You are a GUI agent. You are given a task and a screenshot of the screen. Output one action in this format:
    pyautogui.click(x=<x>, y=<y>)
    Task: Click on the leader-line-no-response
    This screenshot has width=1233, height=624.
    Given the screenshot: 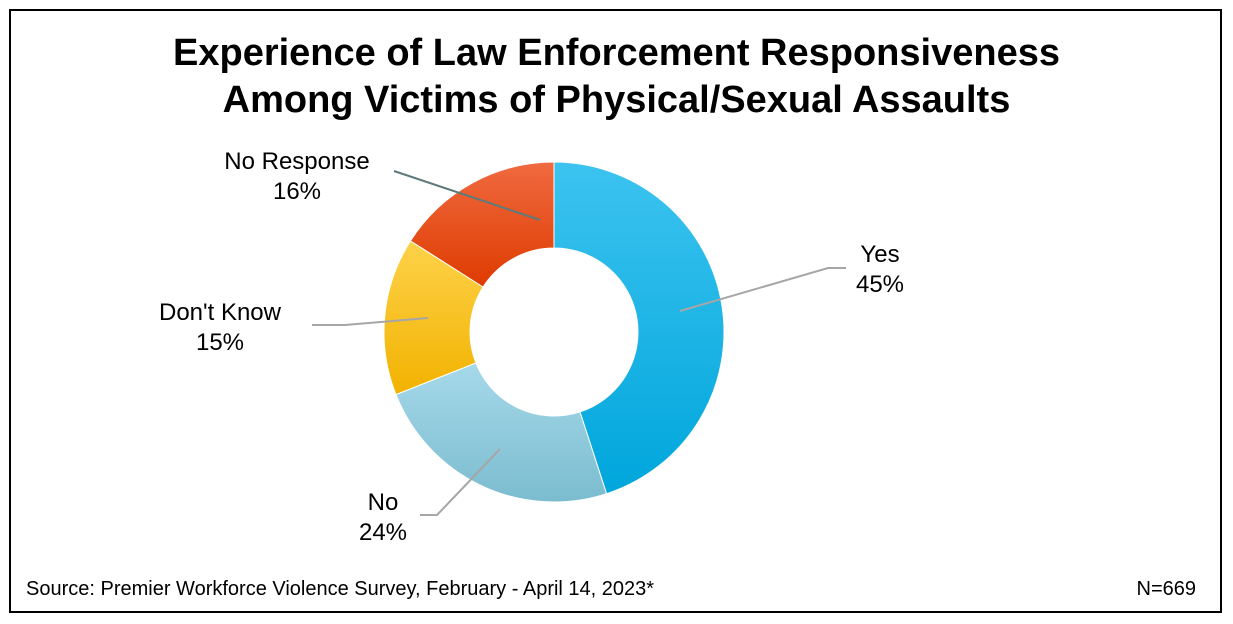 What is the action you would take?
    pyautogui.click(x=467, y=195)
    